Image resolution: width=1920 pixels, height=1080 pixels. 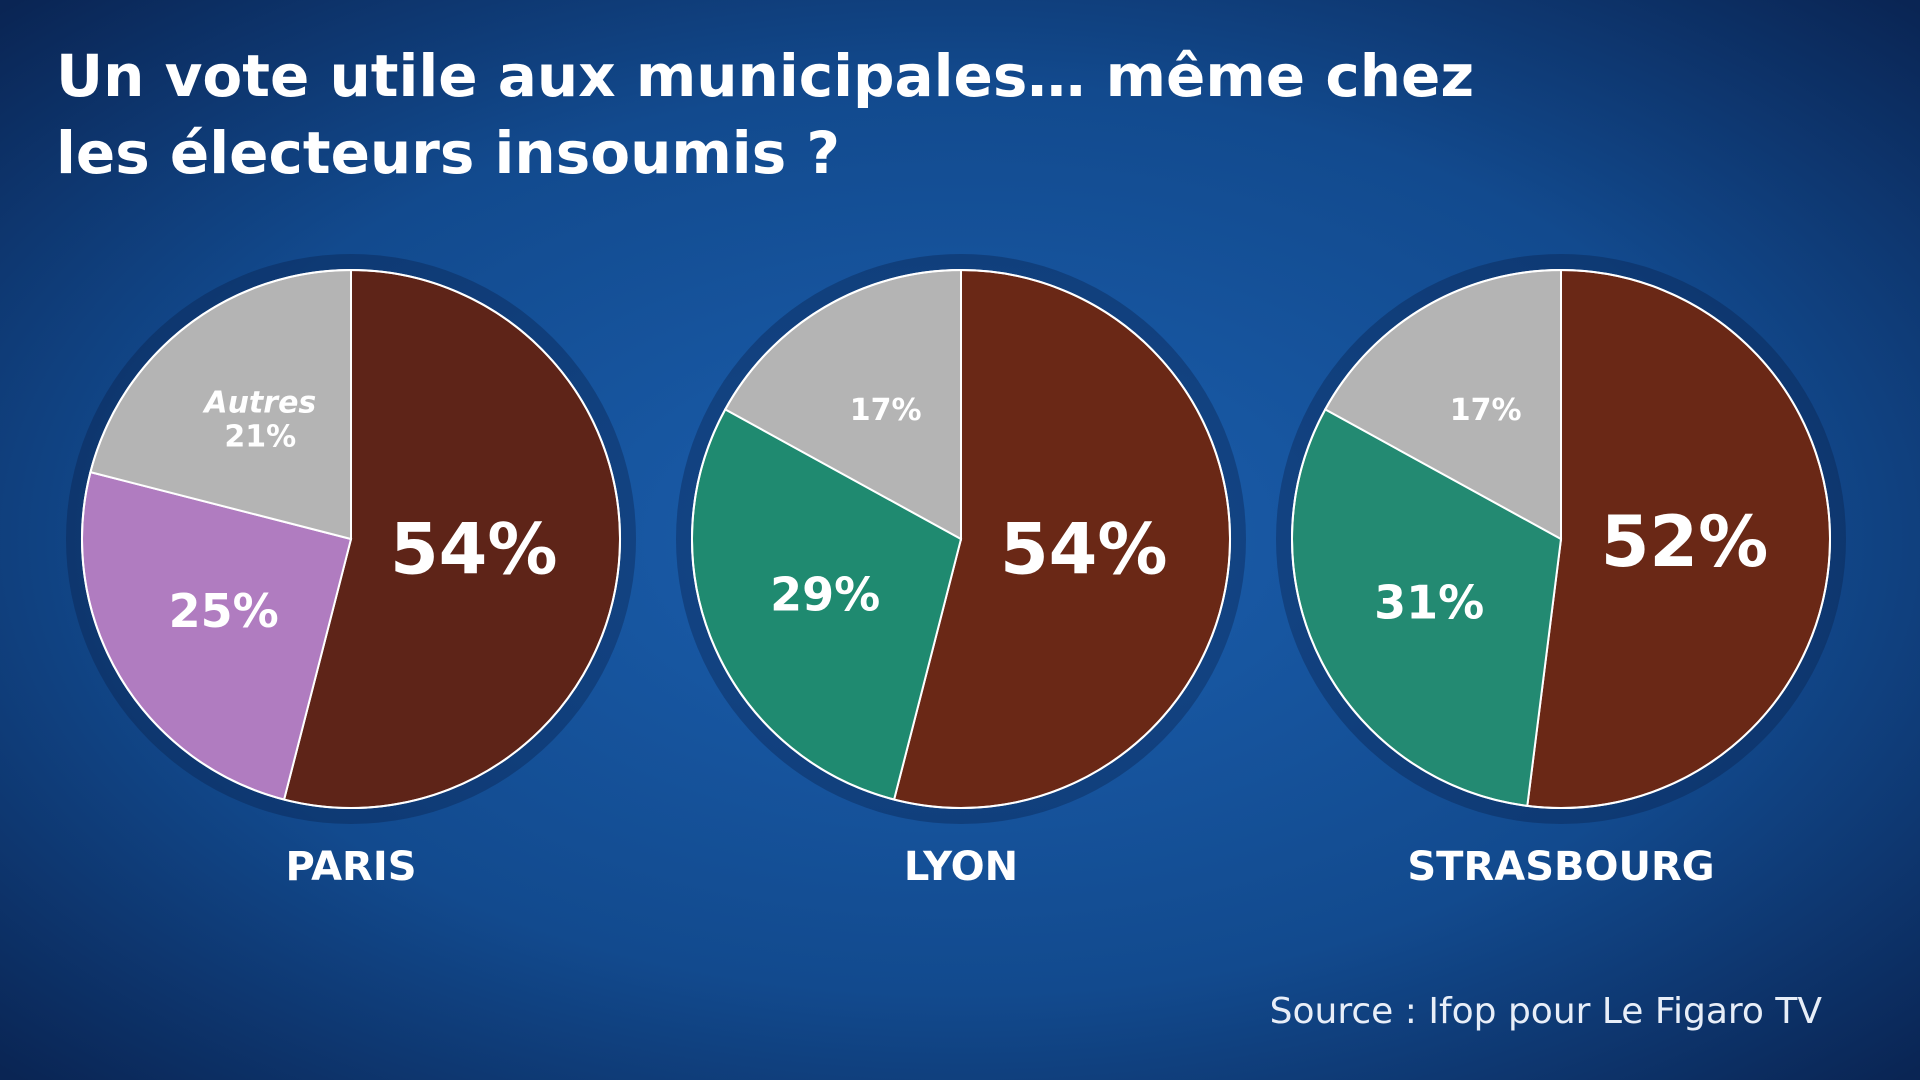 What do you see at coordinates (1560, 867) in the screenshot?
I see `pie-title: STRASBOURG` at bounding box center [1560, 867].